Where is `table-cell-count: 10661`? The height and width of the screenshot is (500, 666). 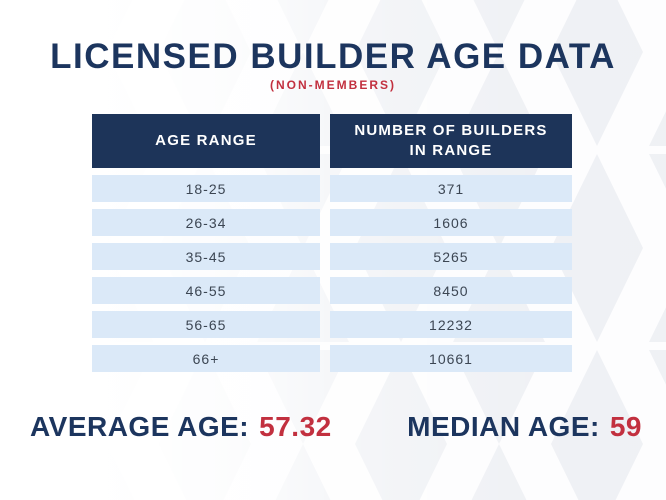
table-cell-count: 10661 is located at coordinates (451, 358).